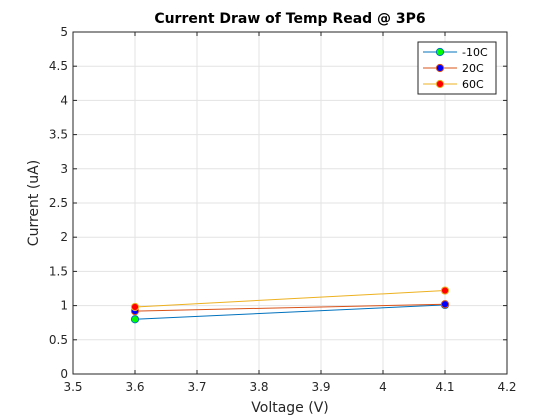 Image resolution: width=560 pixels, height=420 pixels. I want to click on x-tick-label: 3.9, so click(320, 387).